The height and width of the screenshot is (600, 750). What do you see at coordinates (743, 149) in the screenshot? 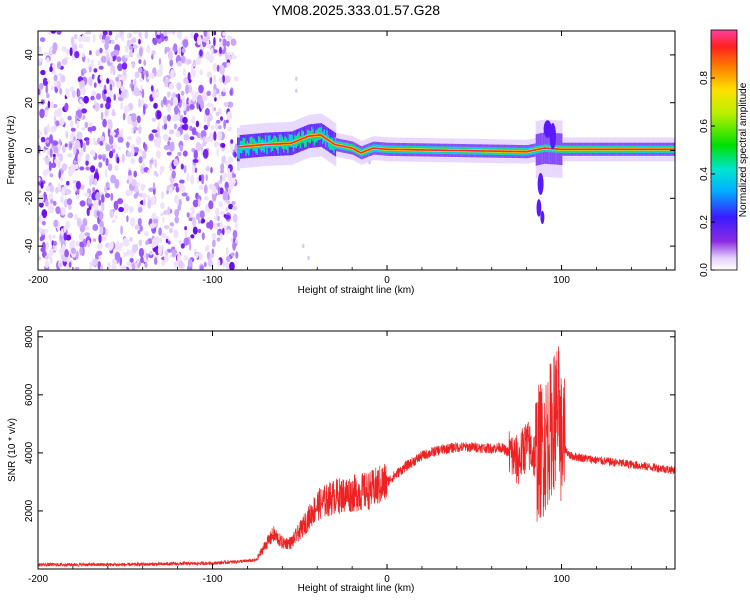
I see `colorbar-label: Normalized spectral amplitude` at bounding box center [743, 149].